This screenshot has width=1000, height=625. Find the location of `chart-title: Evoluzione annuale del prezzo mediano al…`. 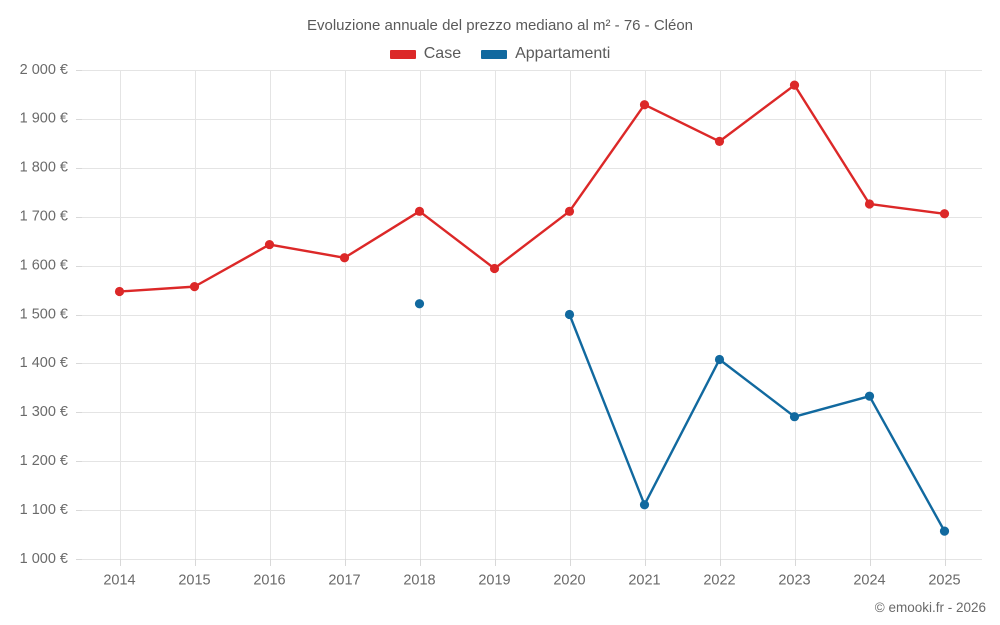

chart-title: Evoluzione annuale del prezzo mediano al… is located at coordinates (500, 25).